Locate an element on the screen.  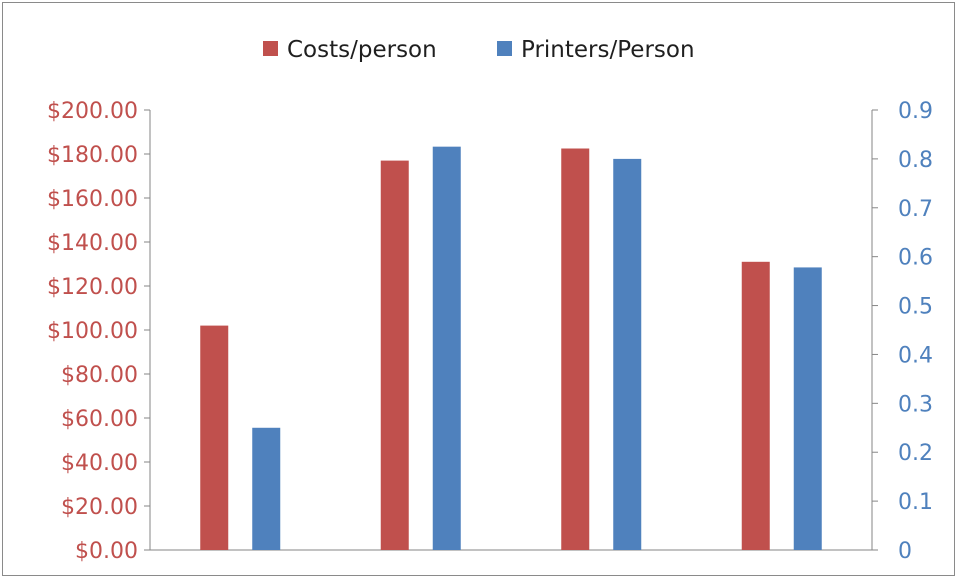
y-left-tick-label: $80.00 is located at coordinates (99, 375).